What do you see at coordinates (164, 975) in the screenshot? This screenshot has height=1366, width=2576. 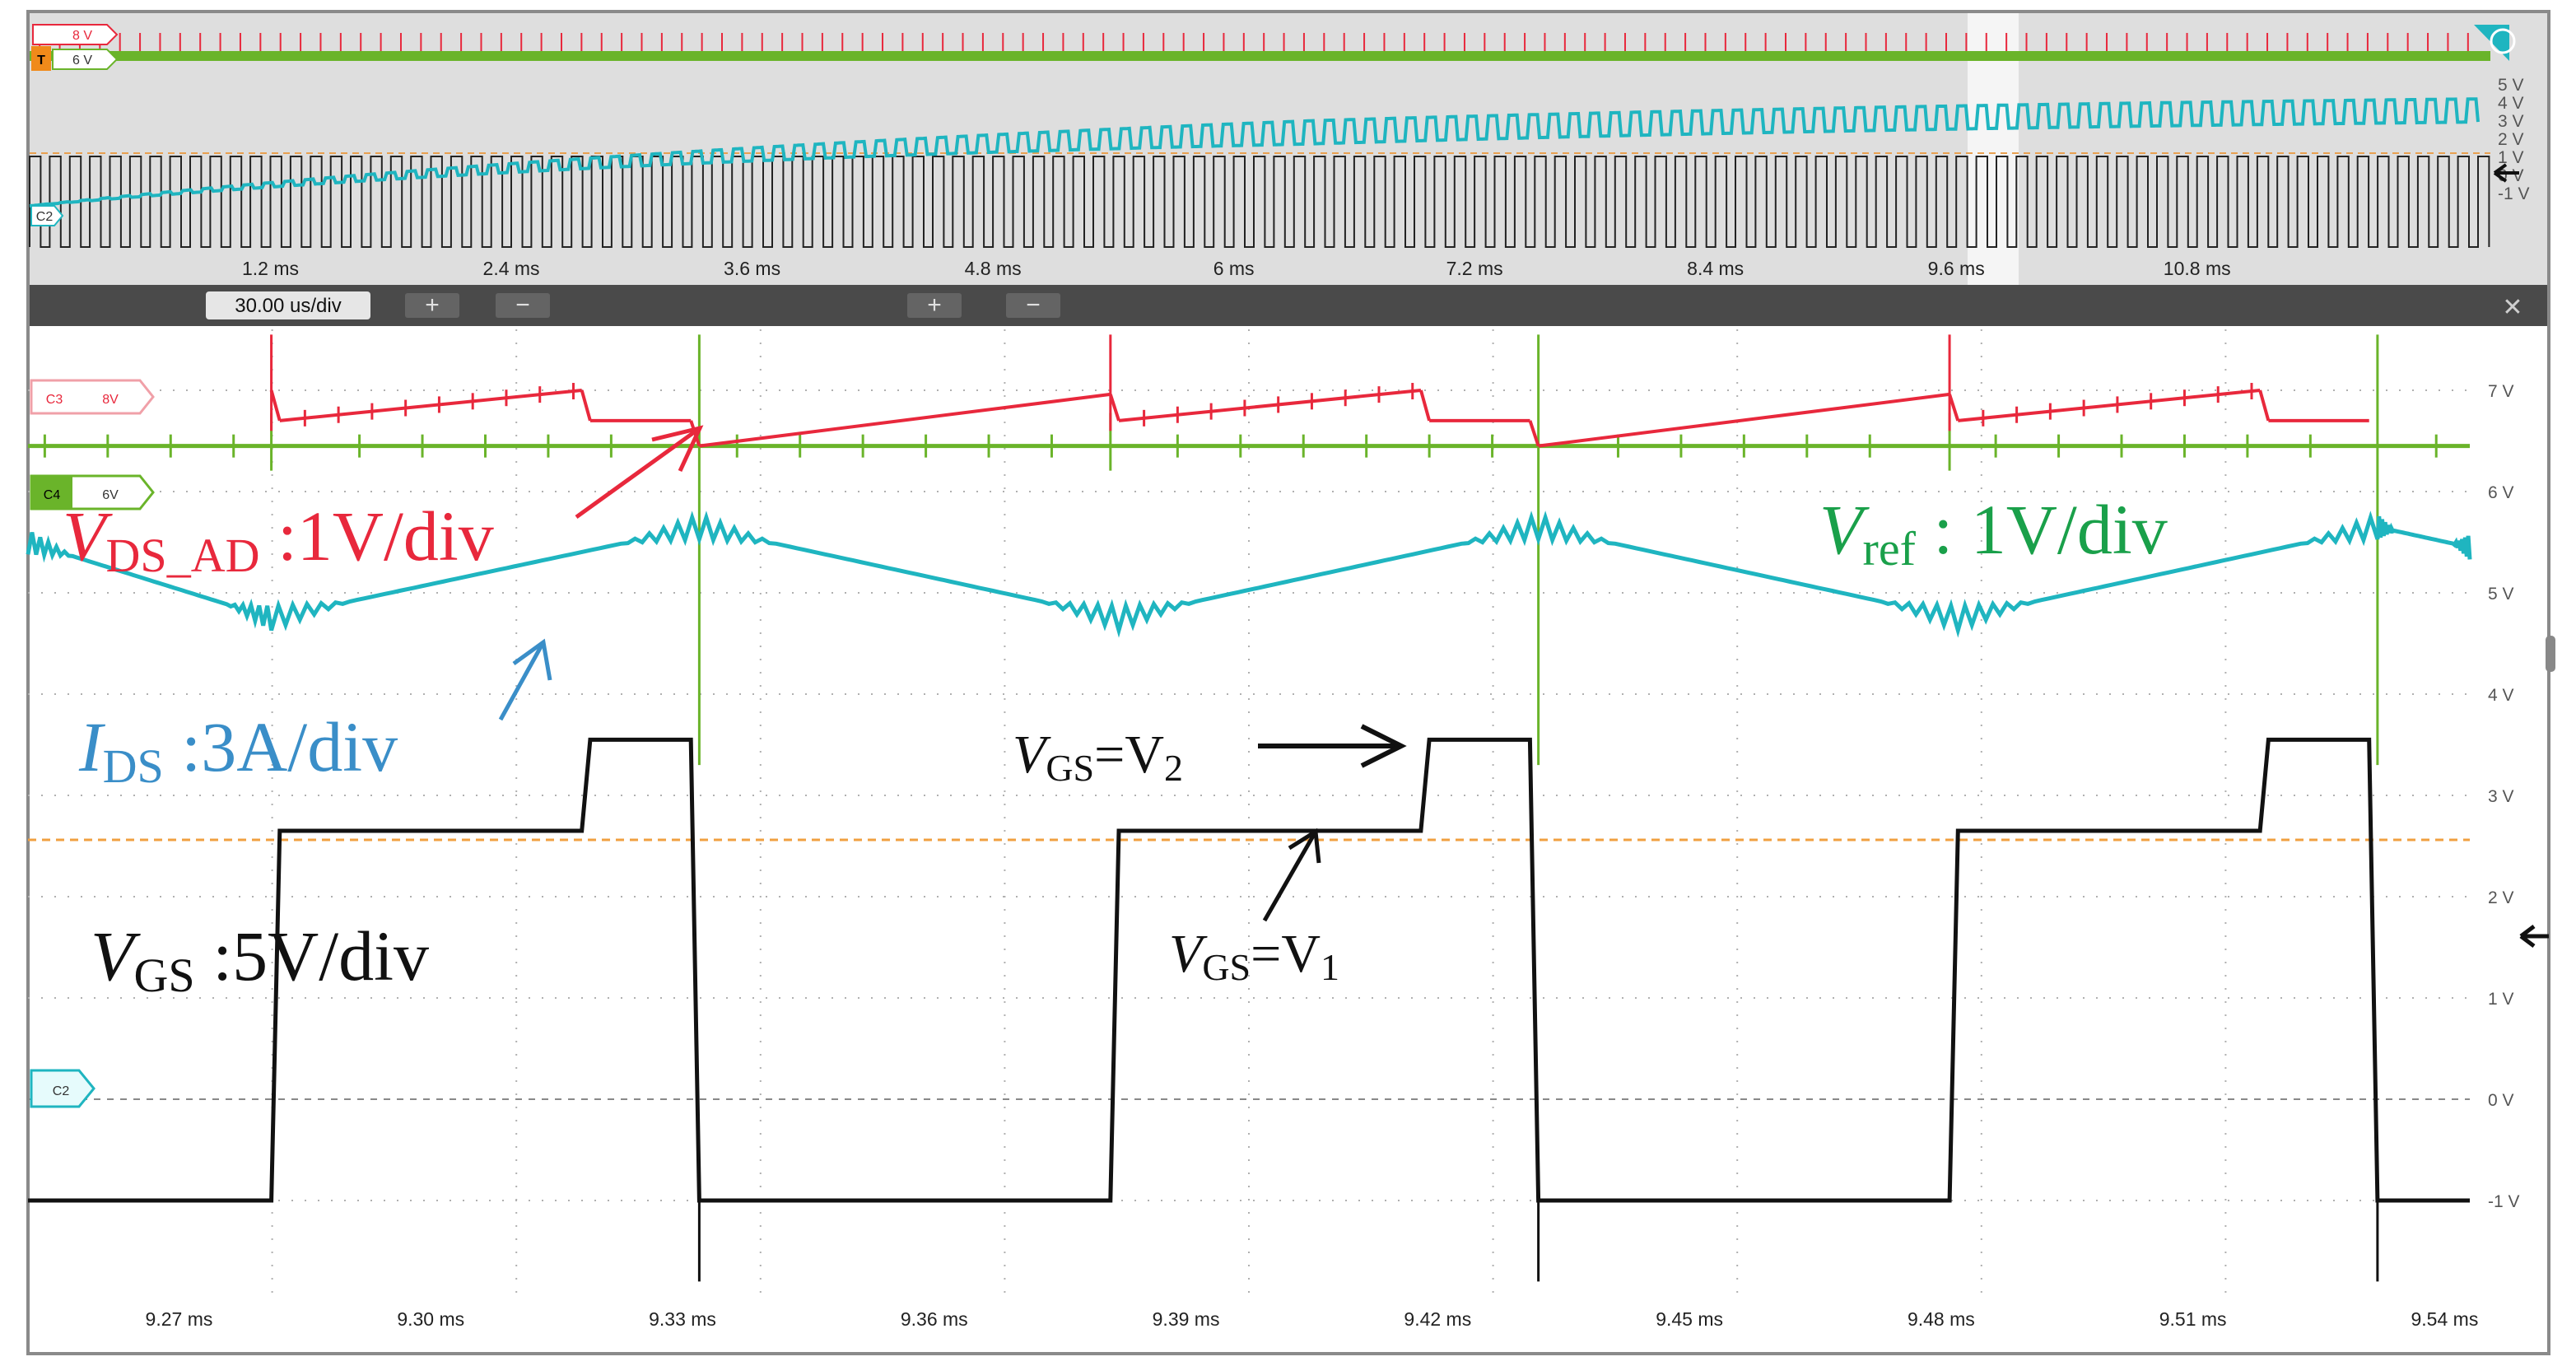 I see `vgs-subscript: GS` at bounding box center [164, 975].